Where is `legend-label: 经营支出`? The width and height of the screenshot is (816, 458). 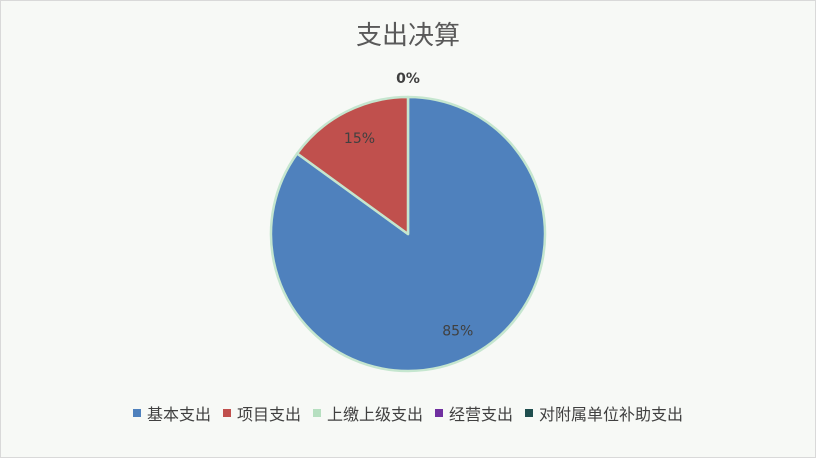
legend-label: 经营支出 is located at coordinates (481, 414).